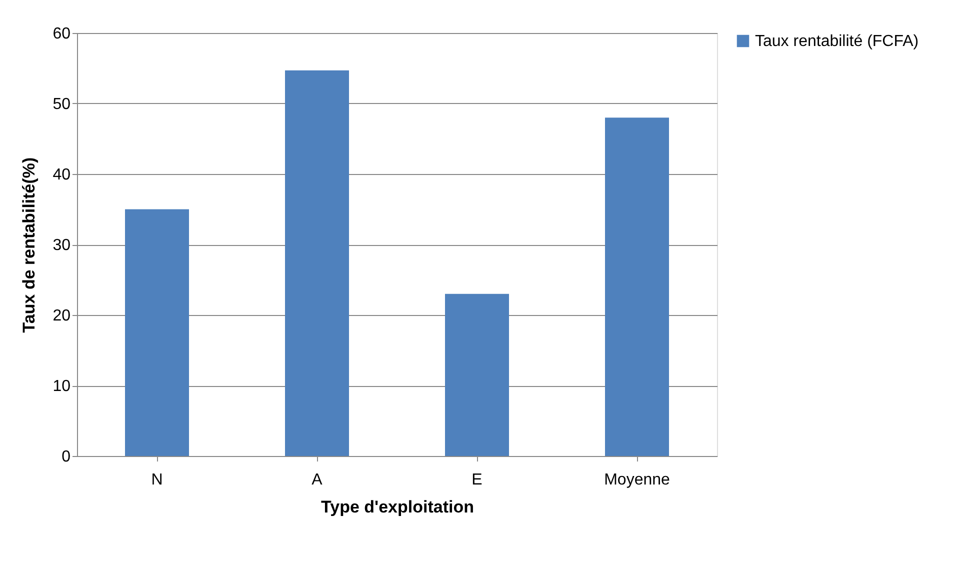  What do you see at coordinates (637, 480) in the screenshot?
I see `x-tick-label: Moyenne` at bounding box center [637, 480].